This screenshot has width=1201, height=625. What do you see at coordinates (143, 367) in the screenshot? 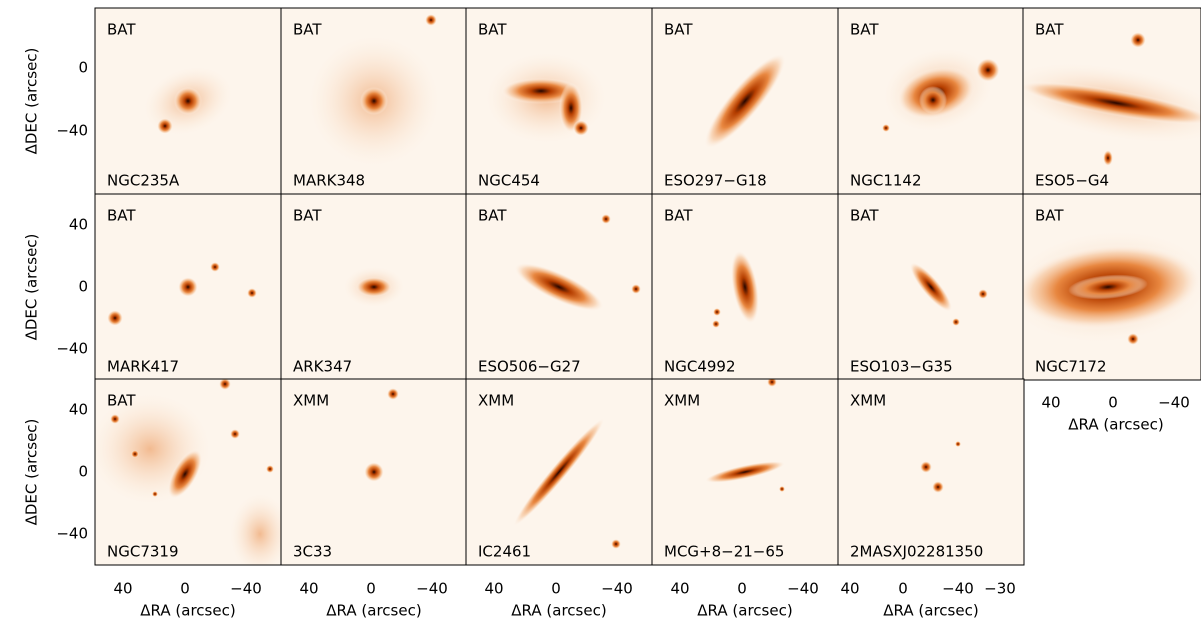
I see `galaxy-name: MARK417` at bounding box center [143, 367].